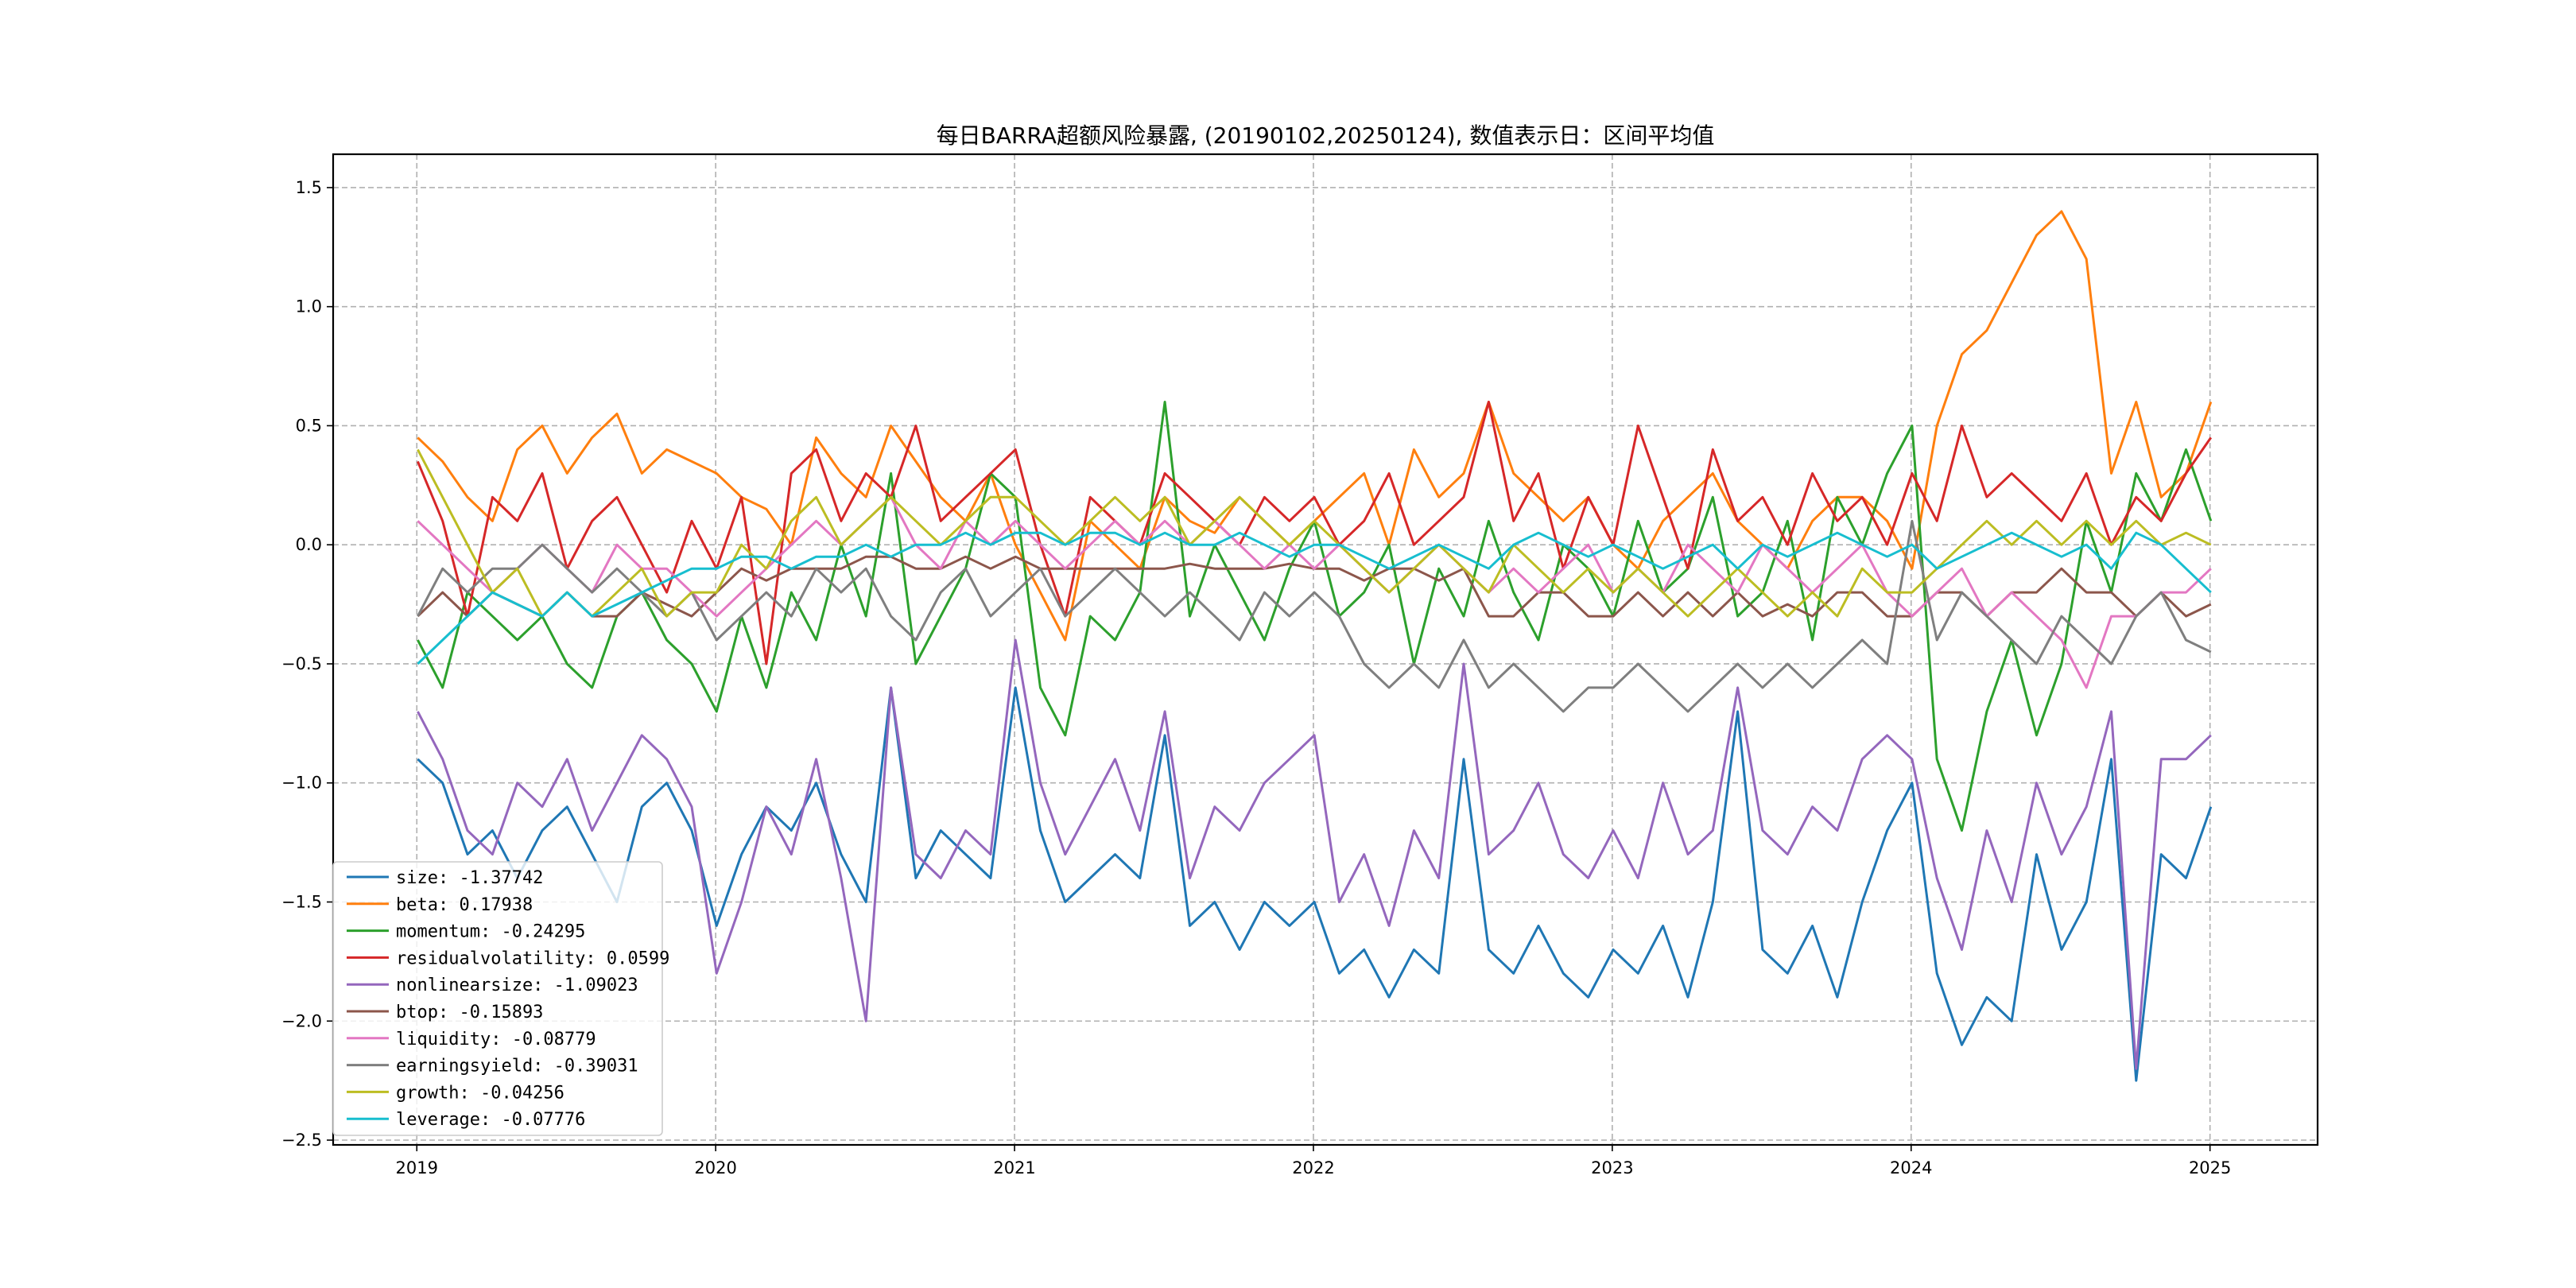 The height and width of the screenshot is (1288, 2576). I want to click on y-tick-label: 1.5, so click(309, 187).